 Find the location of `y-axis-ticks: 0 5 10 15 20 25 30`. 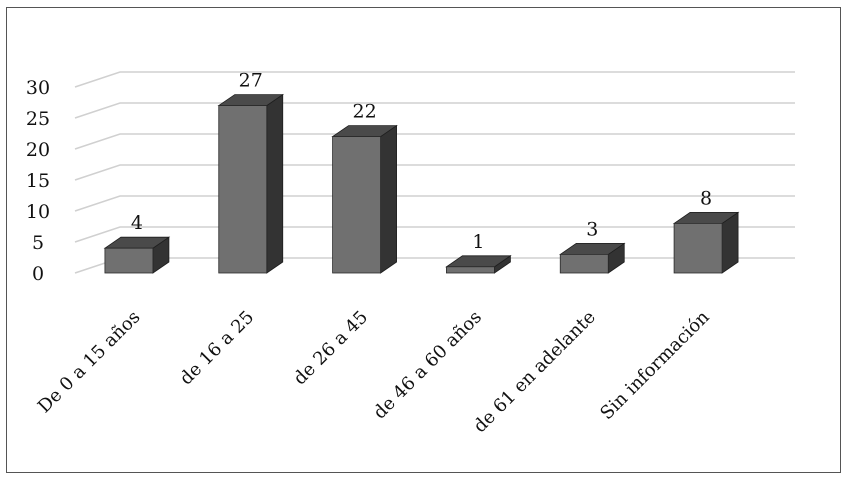

y-axis-ticks: 0 5 10 15 20 25 30 is located at coordinates (38, 181).